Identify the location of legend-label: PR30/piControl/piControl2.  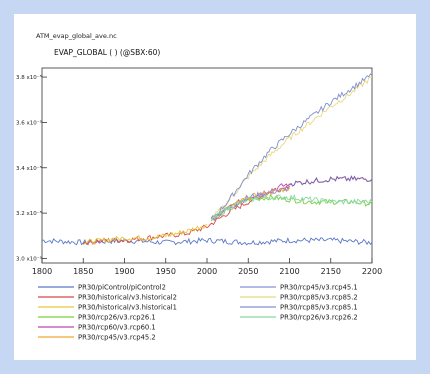
(122, 287).